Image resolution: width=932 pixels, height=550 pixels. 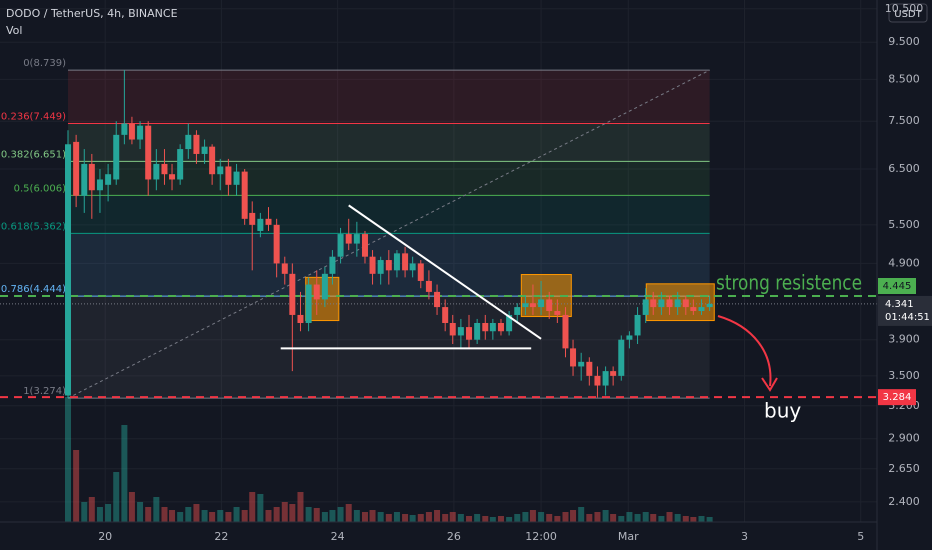 What do you see at coordinates (33, 116) in the screenshot?
I see `fib-label: 0.236(7.449)` at bounding box center [33, 116].